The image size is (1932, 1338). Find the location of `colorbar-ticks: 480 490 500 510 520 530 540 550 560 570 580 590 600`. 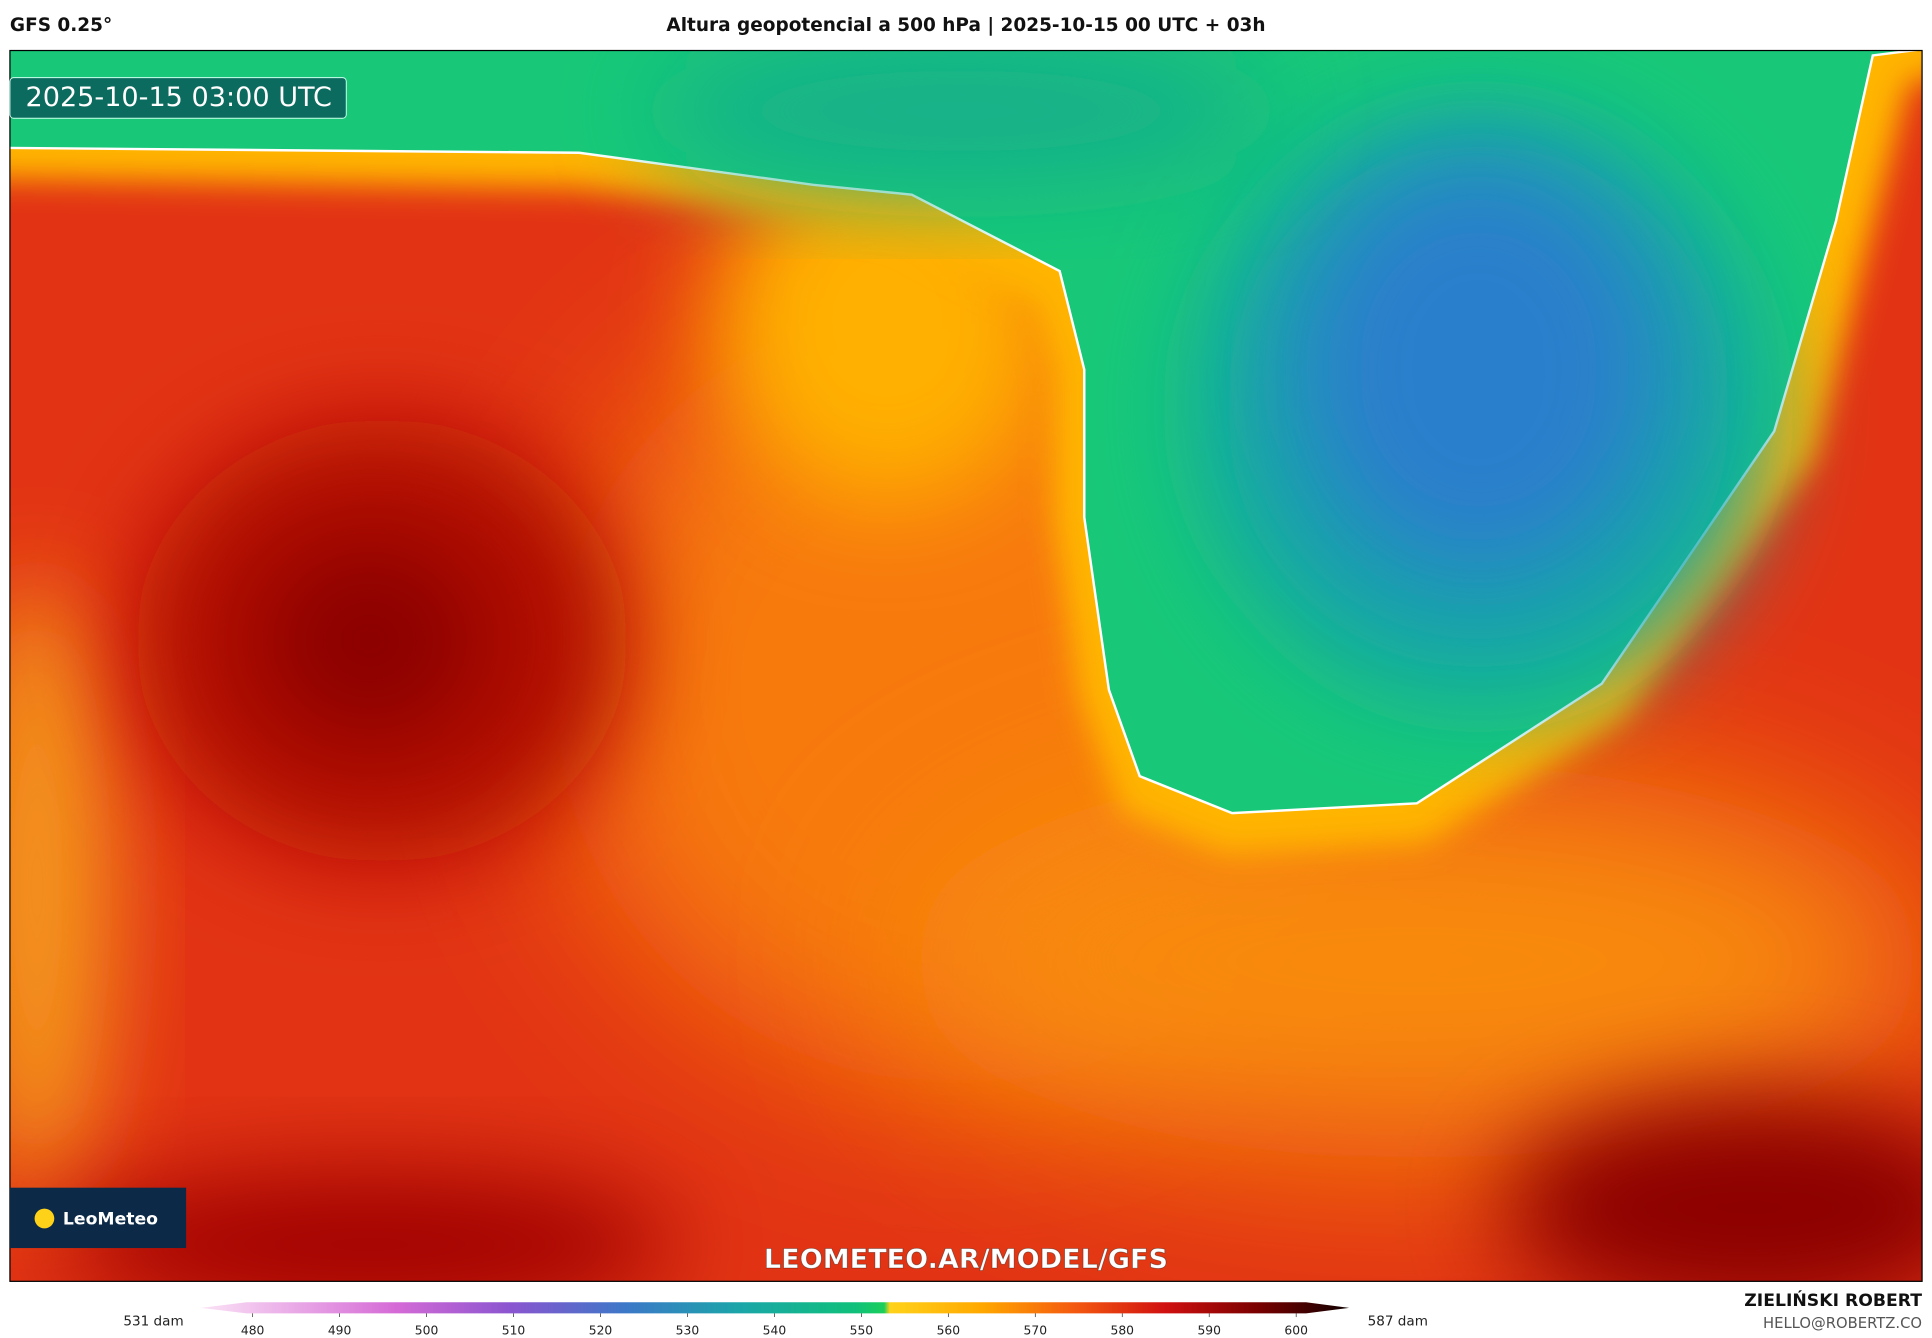

colorbar-ticks: 480 490 500 510 520 530 540 550 560 570 580 590 600 is located at coordinates (774, 1325).